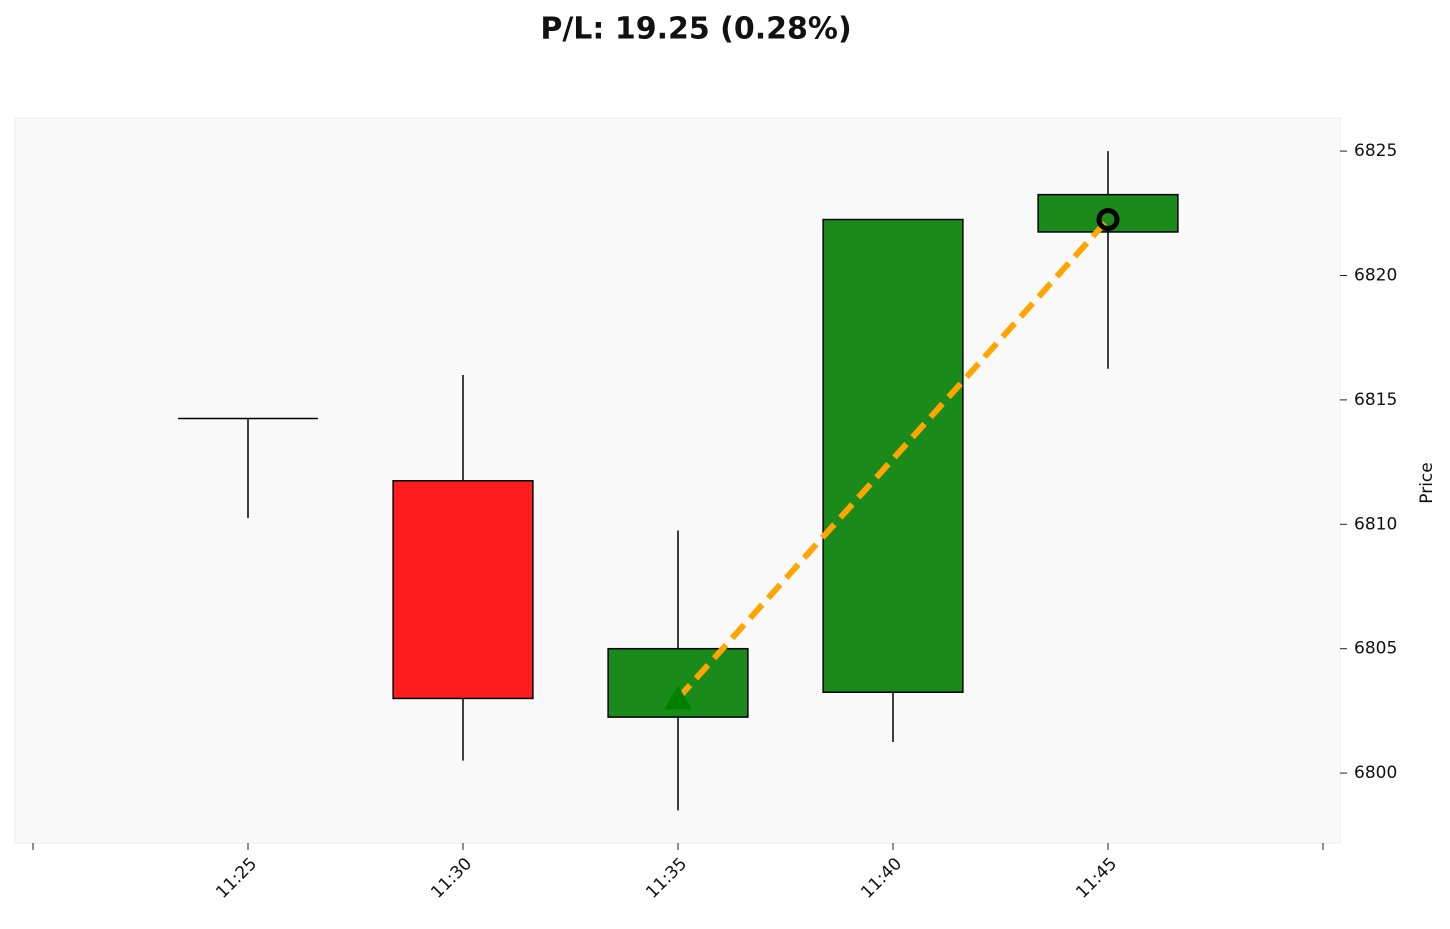  What do you see at coordinates (1108, 220) in the screenshot?
I see `exit-marker` at bounding box center [1108, 220].